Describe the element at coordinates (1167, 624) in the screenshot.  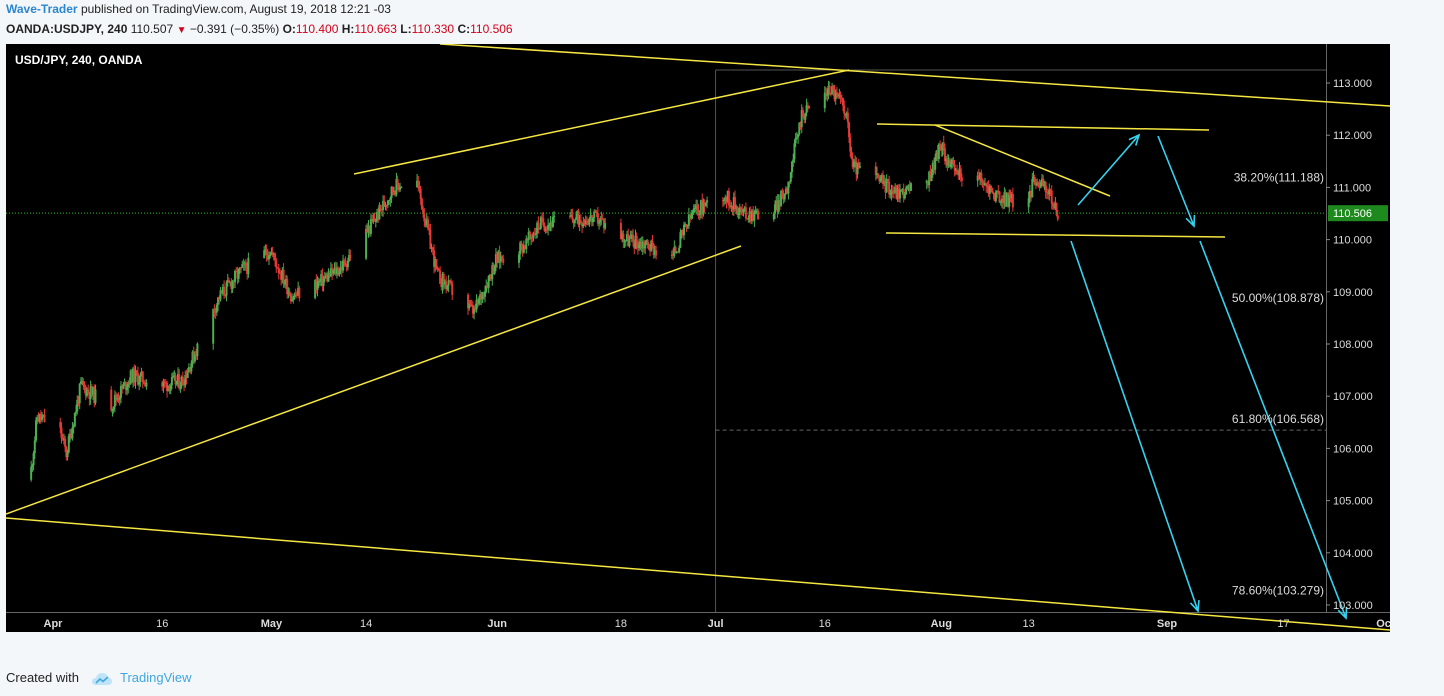
I see `x-tick-10: Sep` at that location.